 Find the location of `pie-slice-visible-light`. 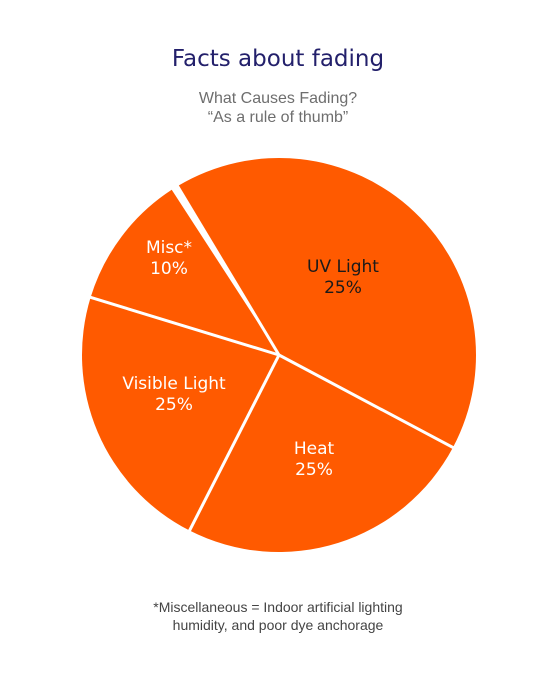

pie-slice-visible-light is located at coordinates (180, 414).